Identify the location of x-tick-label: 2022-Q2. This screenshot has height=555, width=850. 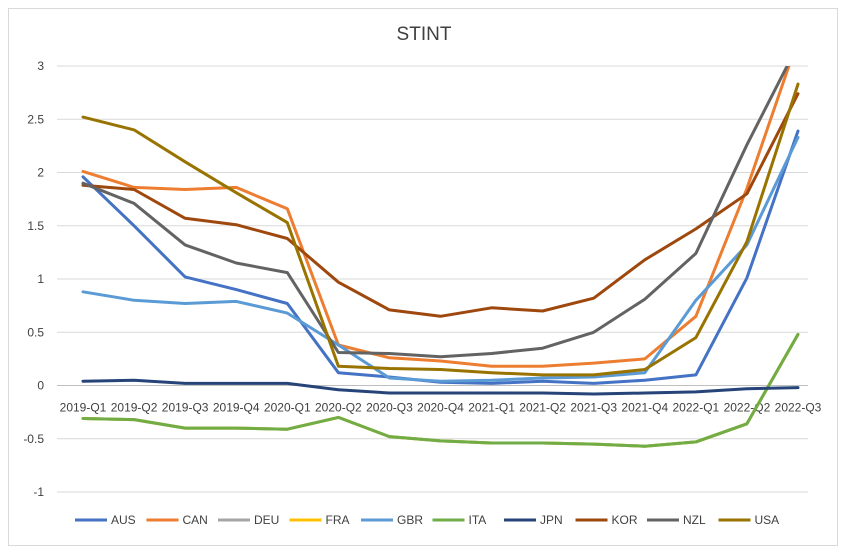
(747, 408).